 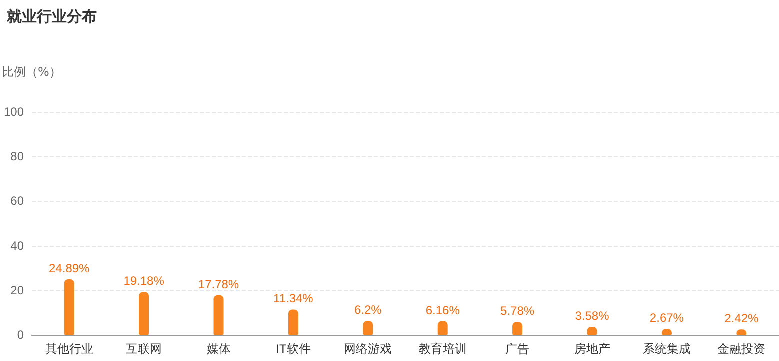 I want to click on data-label: 19.18%, so click(x=144, y=281).